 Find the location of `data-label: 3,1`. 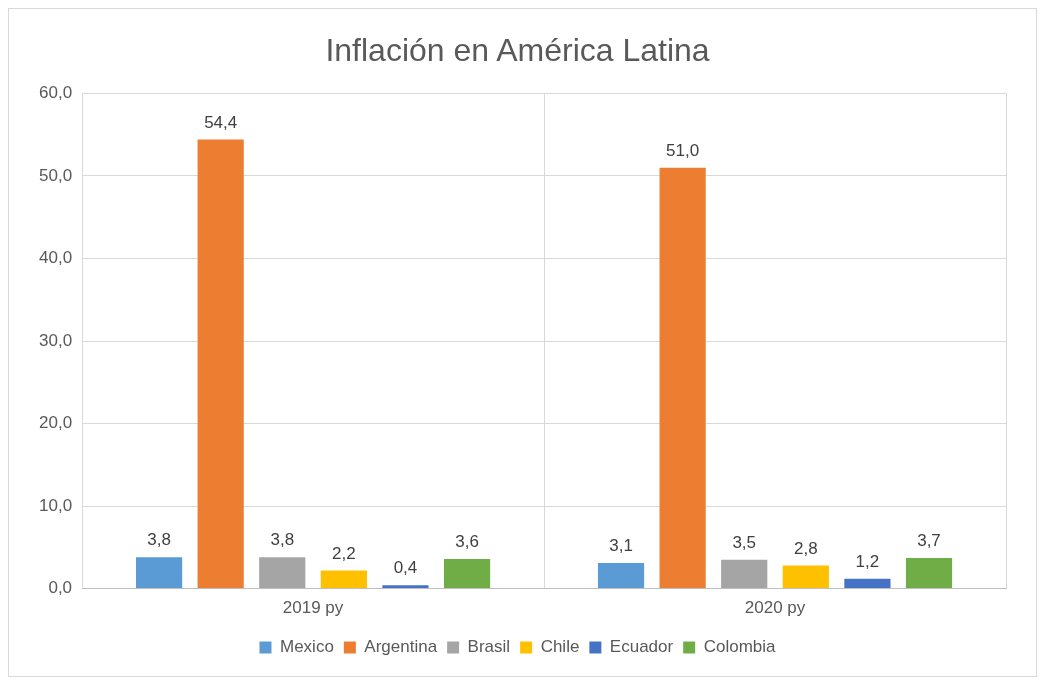

data-label: 3,1 is located at coordinates (621, 546).